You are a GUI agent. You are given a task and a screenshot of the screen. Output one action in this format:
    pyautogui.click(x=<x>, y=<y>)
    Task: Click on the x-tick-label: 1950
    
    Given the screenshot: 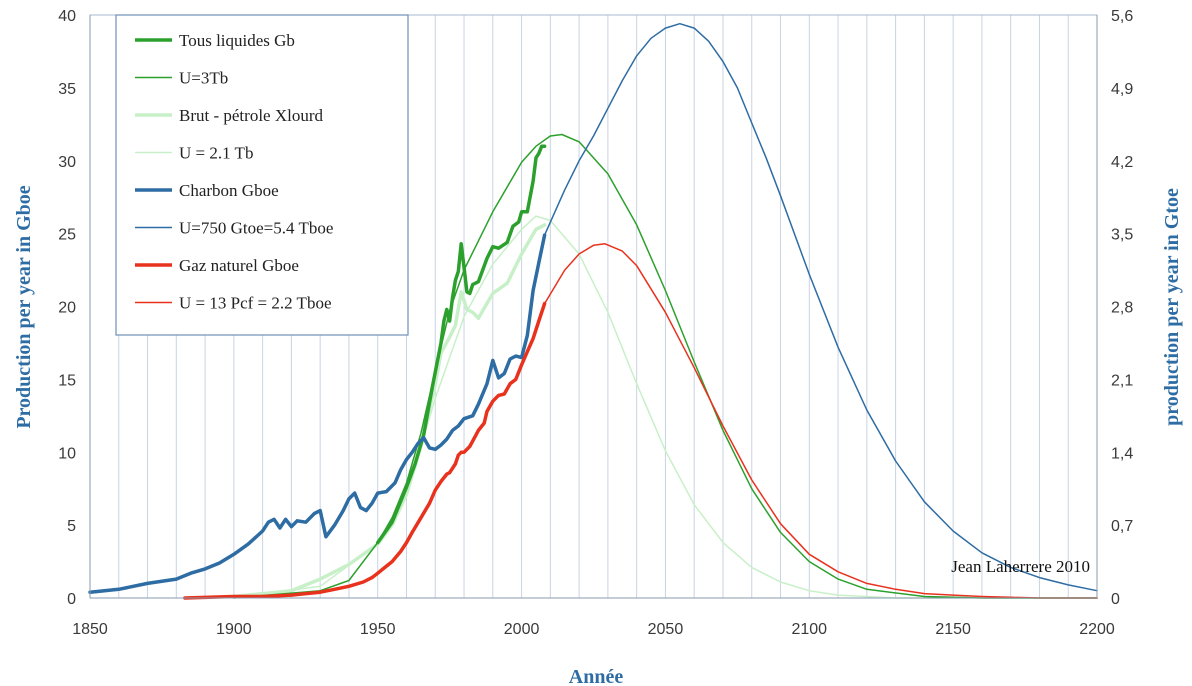 What is the action you would take?
    pyautogui.click(x=378, y=629)
    